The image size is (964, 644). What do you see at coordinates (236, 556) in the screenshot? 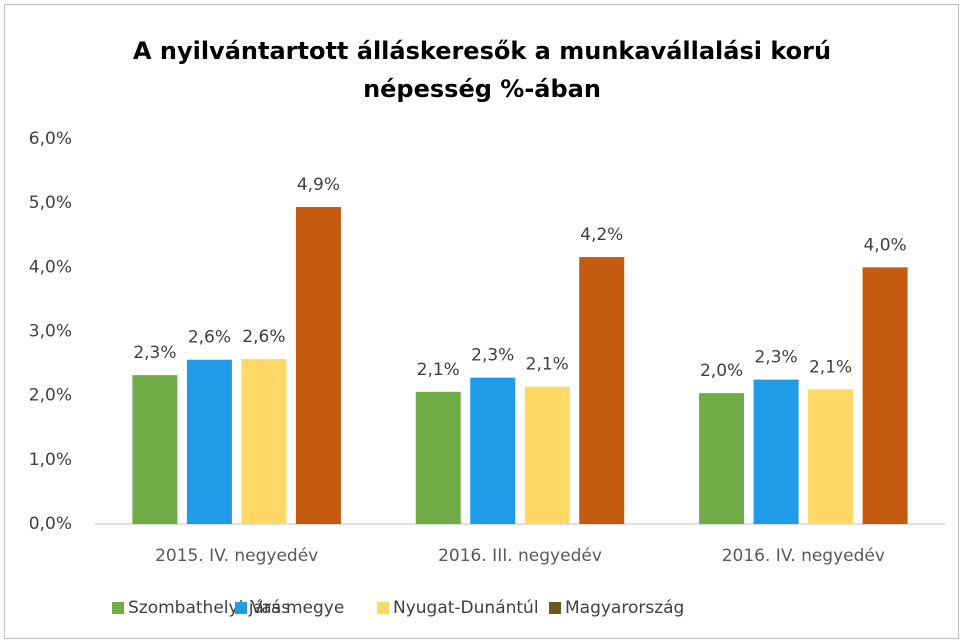
I see `x-tick-label: 2015. IV. negyedév` at bounding box center [236, 556].